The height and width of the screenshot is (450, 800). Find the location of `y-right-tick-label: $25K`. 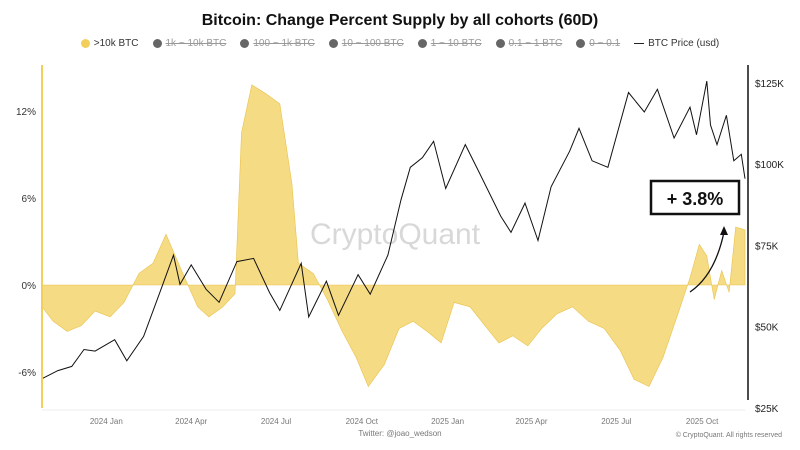

y-right-tick-label: $25K is located at coordinates (767, 409).